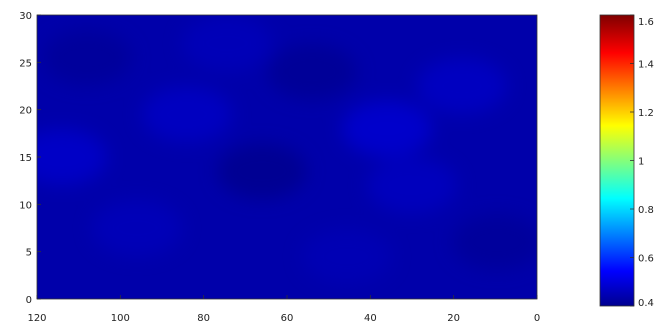  I want to click on y-tick-label: 10, so click(25, 205).